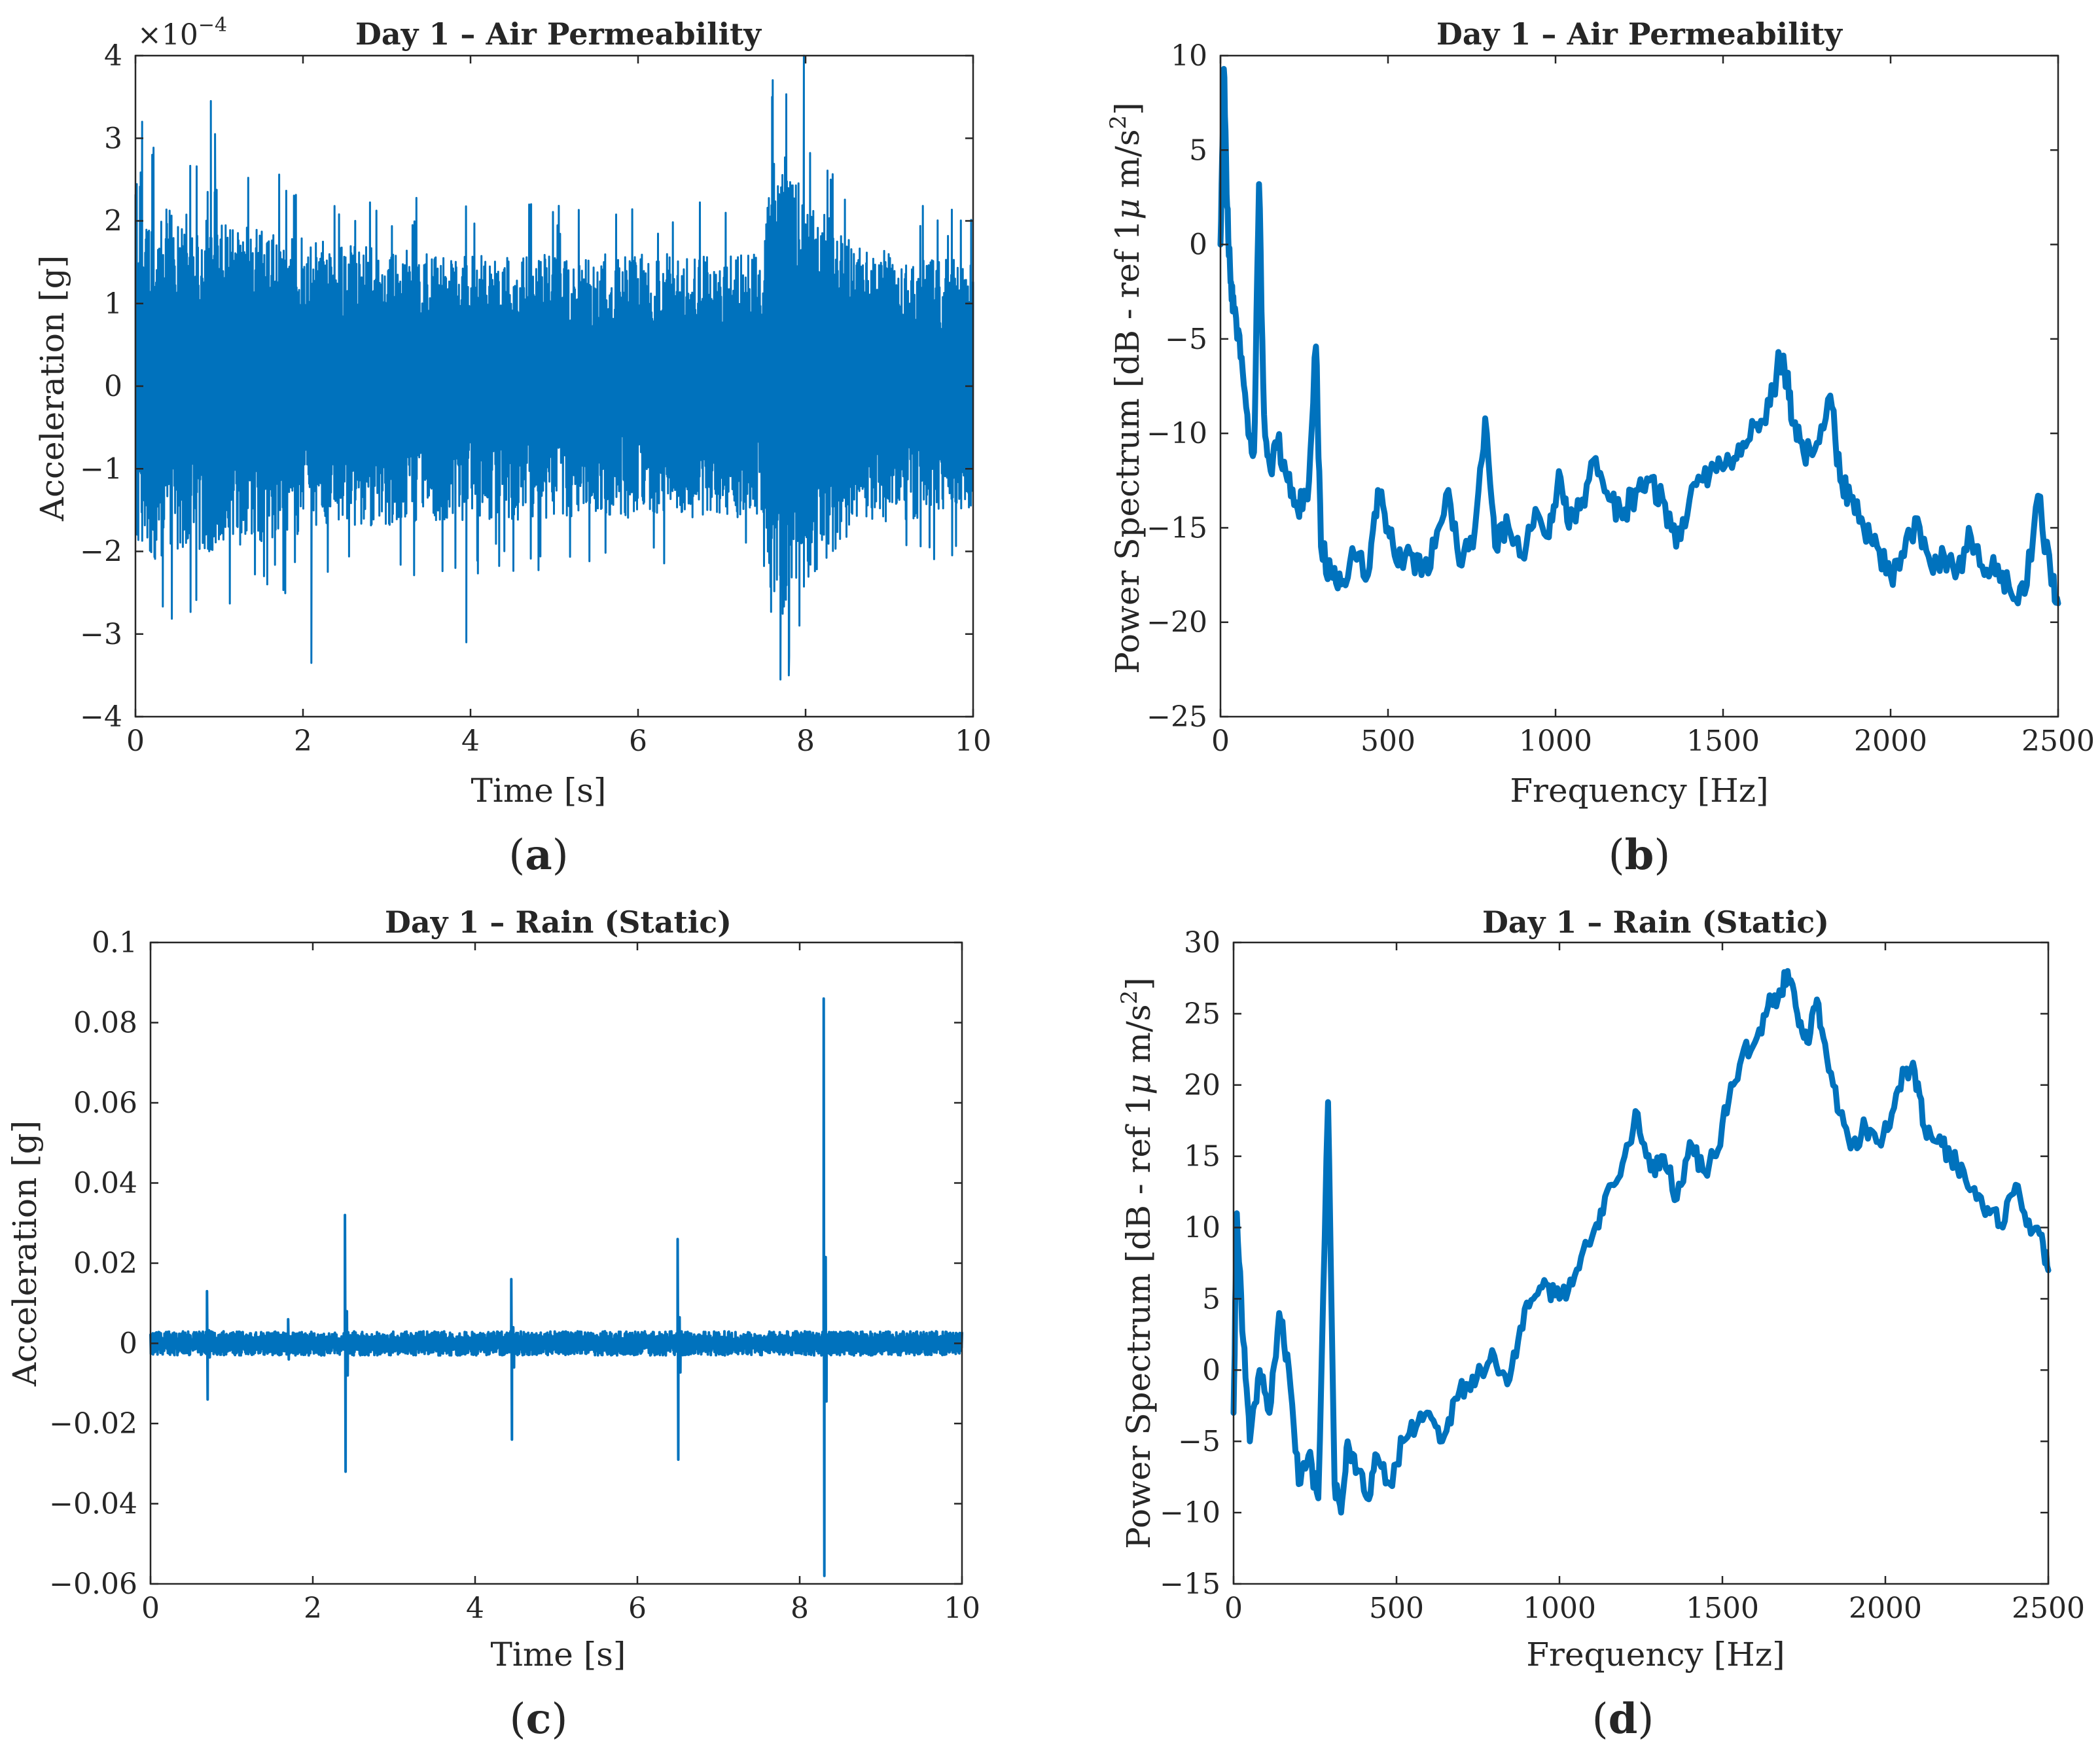 The image size is (2100, 1756). Describe the element at coordinates (135, 741) in the screenshot. I see `panel-a-x-tick-label: 0` at that location.